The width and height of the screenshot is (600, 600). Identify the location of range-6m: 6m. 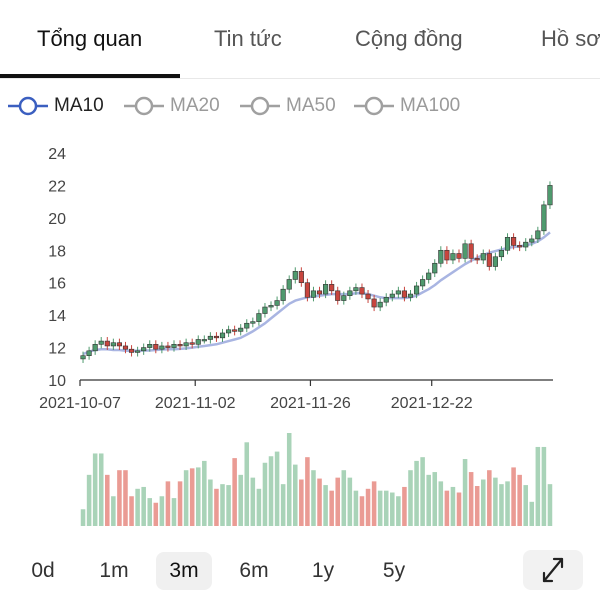
(254, 570).